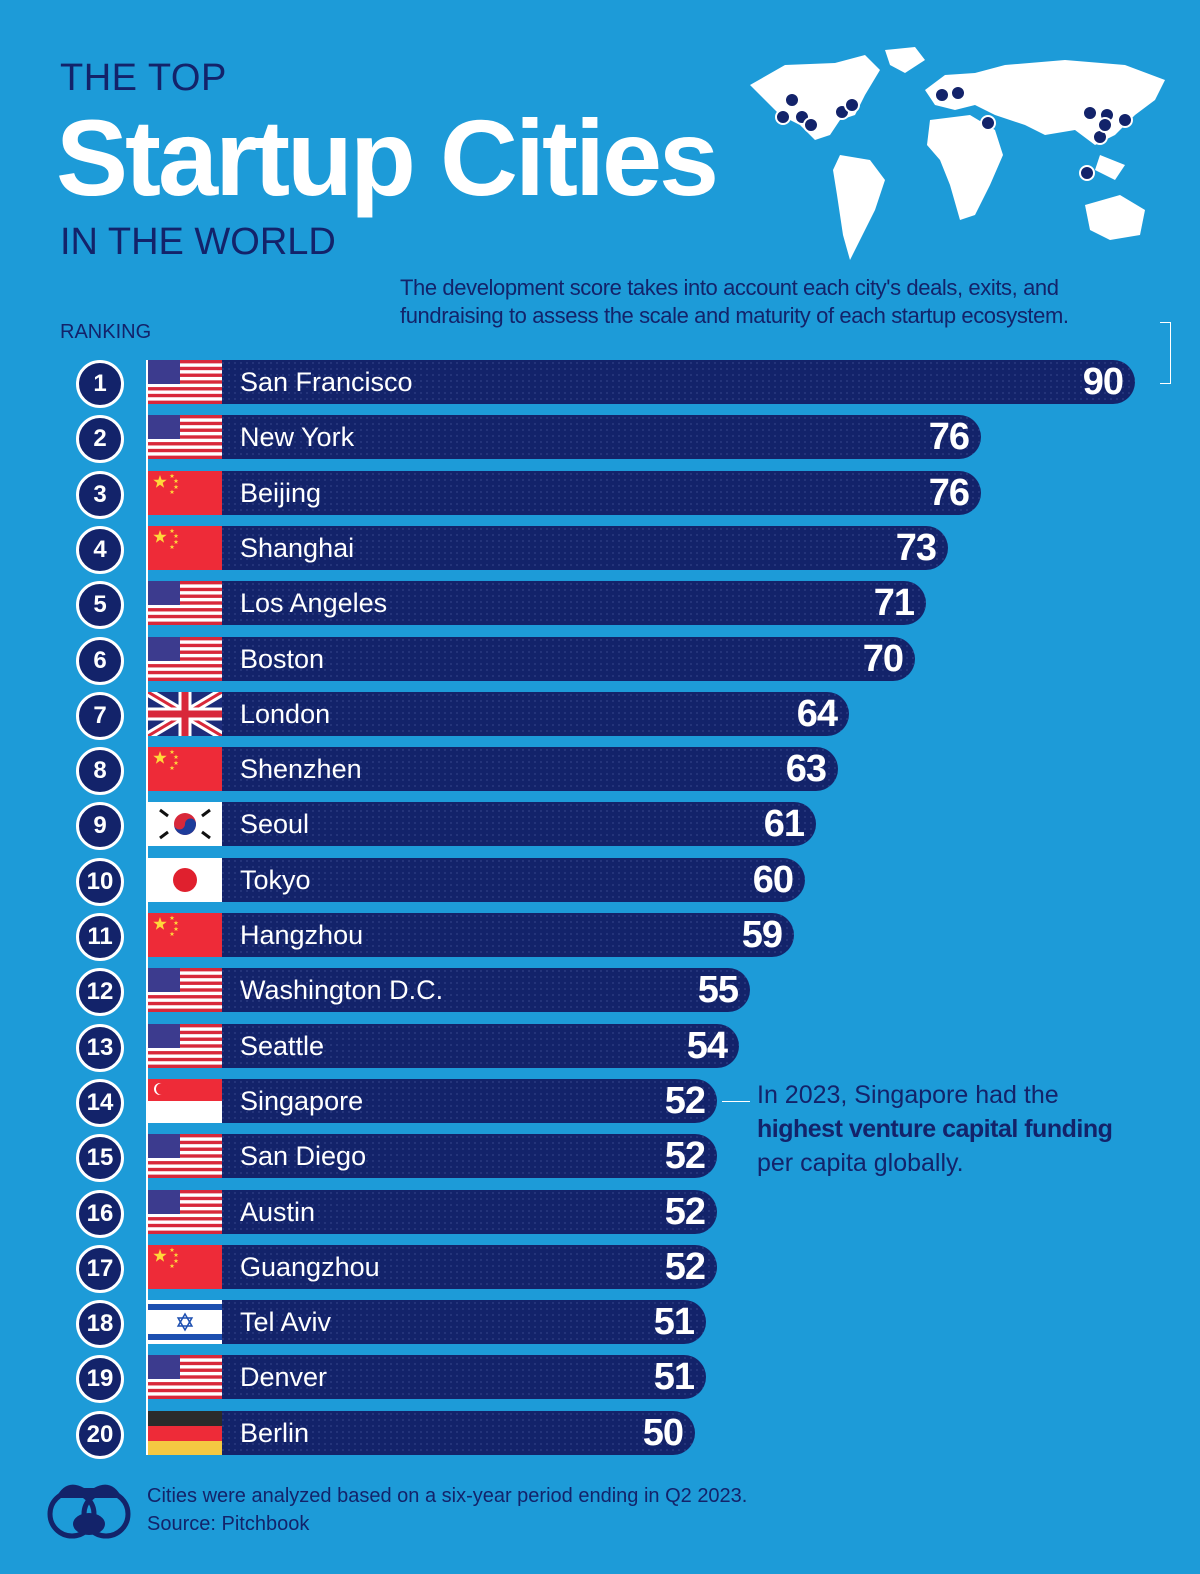  What do you see at coordinates (342, 990) in the screenshot?
I see `city-label: Washington D.C.` at bounding box center [342, 990].